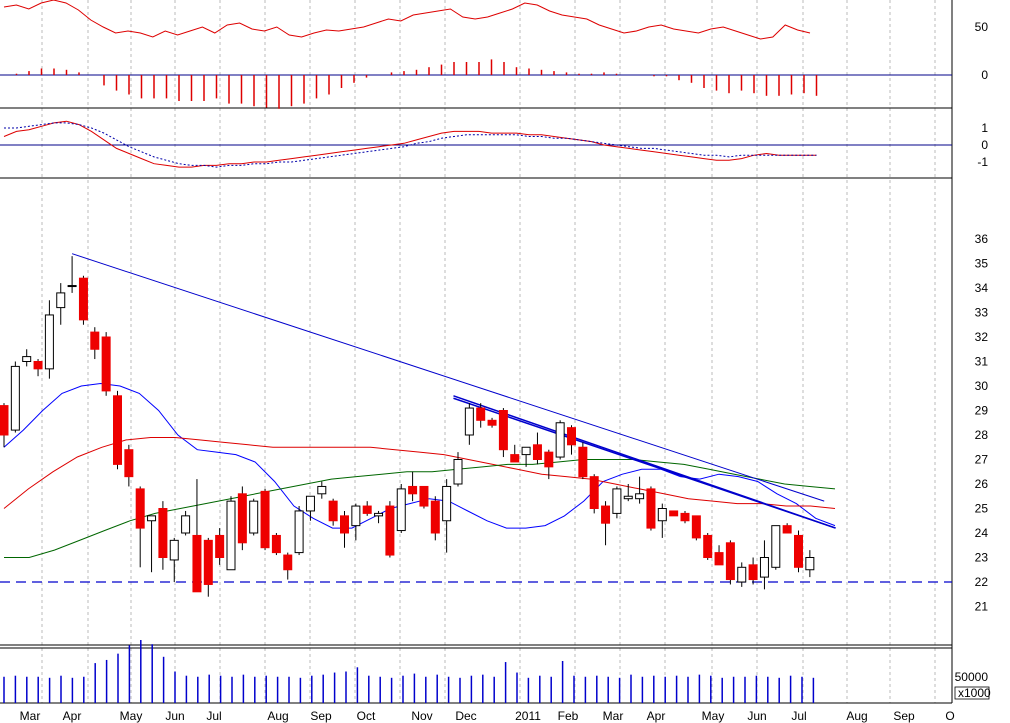 Image resolution: width=1010 pixels, height=723 pixels. I want to click on x-tick-label: Jul, so click(213, 716).